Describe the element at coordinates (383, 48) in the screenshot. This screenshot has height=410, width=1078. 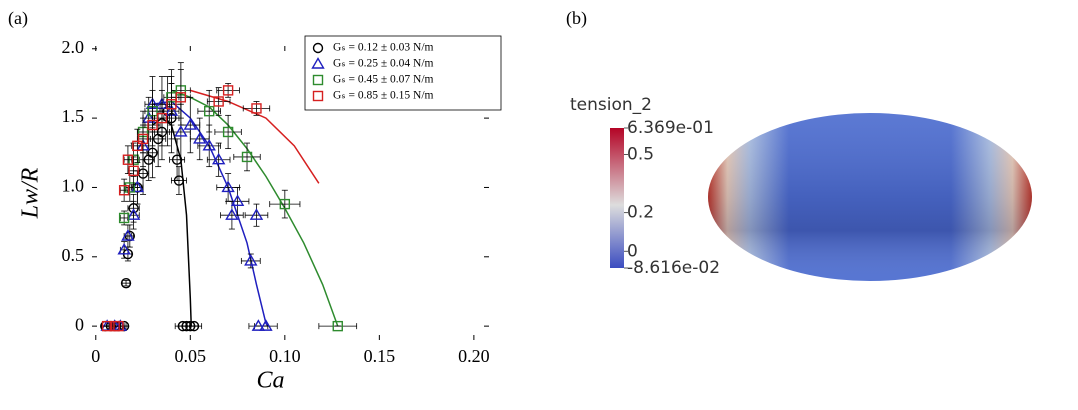
I see `legend-label: Gₛ = 0.12 ± 0.03 N/m` at that location.